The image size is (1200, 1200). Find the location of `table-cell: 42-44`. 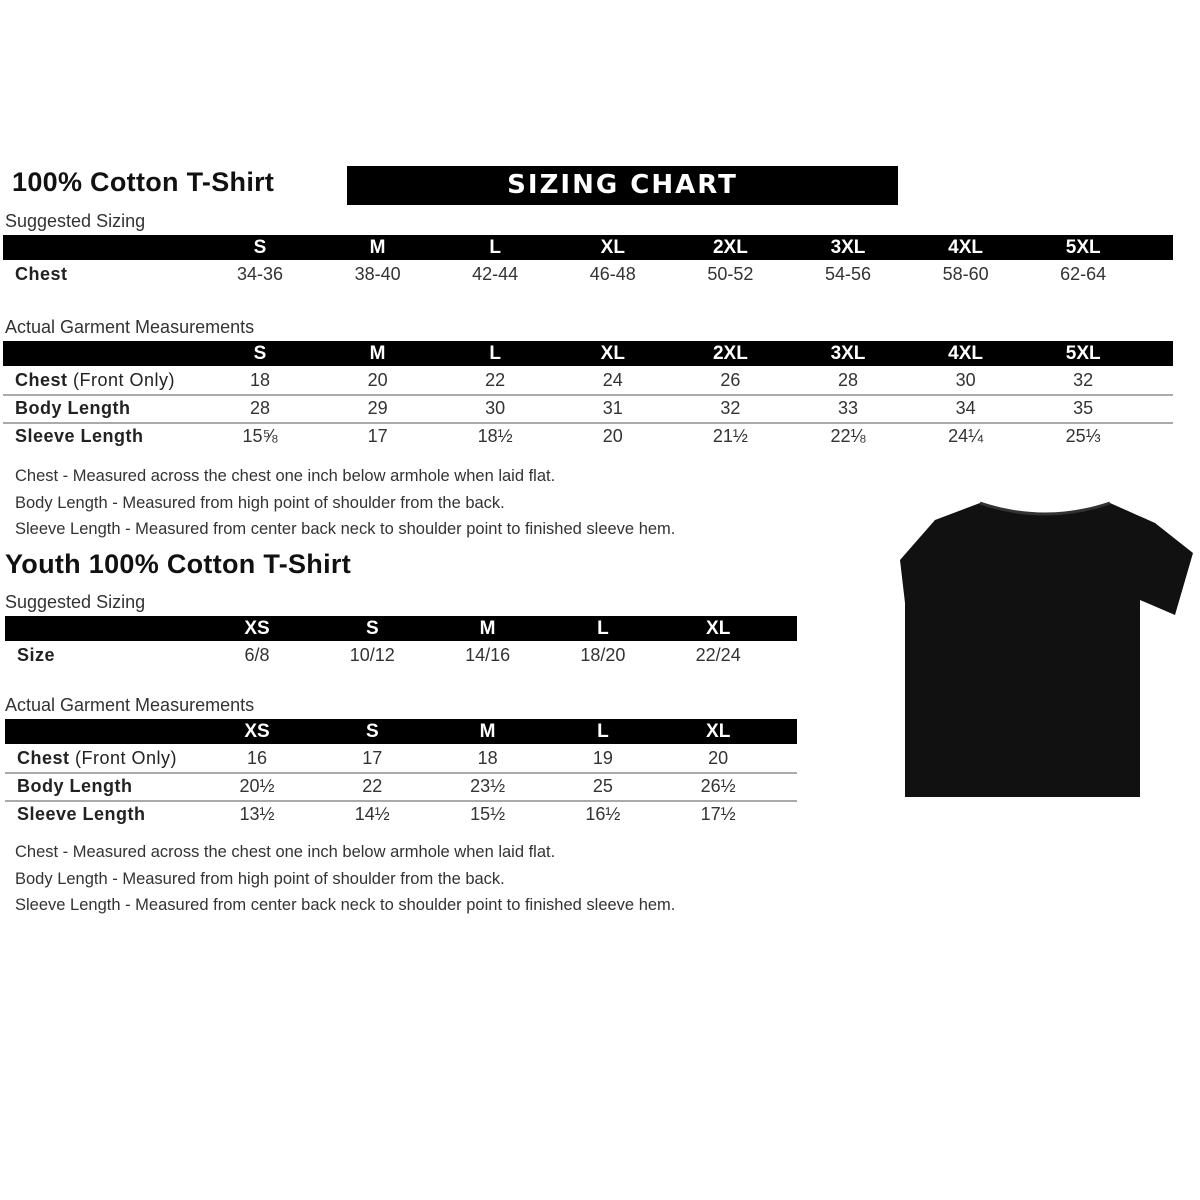

table-cell: 42-44 is located at coordinates (495, 274).